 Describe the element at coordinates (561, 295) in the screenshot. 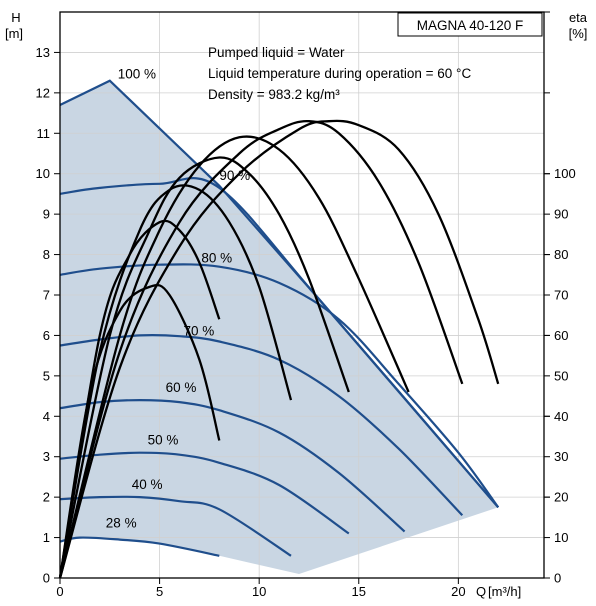

I see `right-tick-label: 70` at that location.